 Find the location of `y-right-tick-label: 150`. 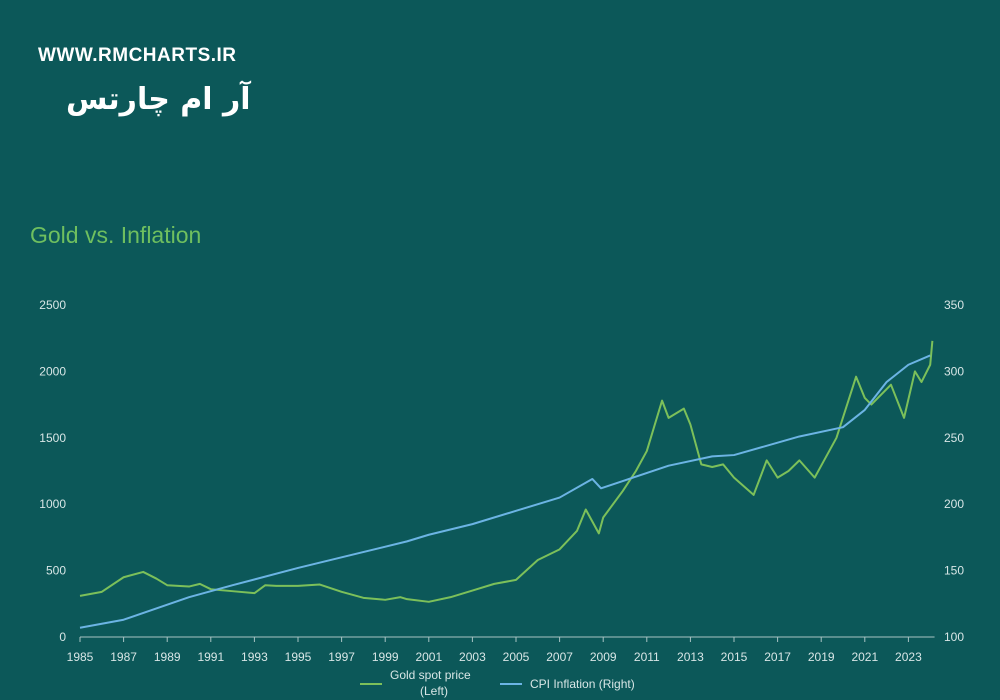

y-right-tick-label: 150 is located at coordinates (954, 571).